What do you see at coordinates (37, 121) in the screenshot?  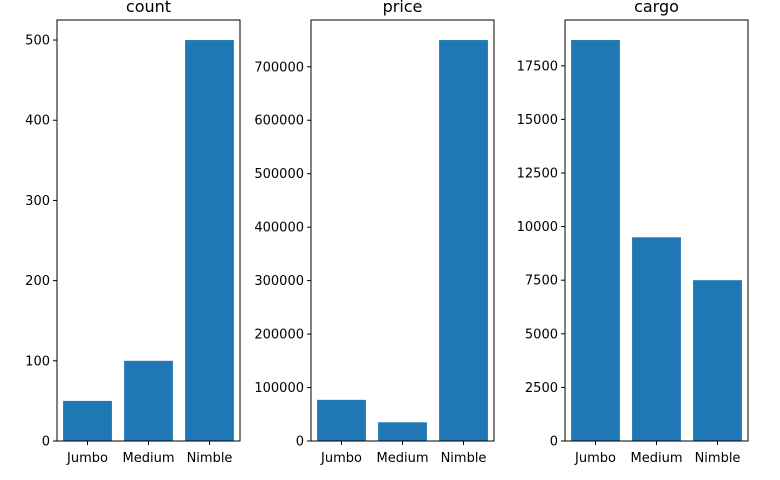 I see `y-tick-label: 400` at bounding box center [37, 121].